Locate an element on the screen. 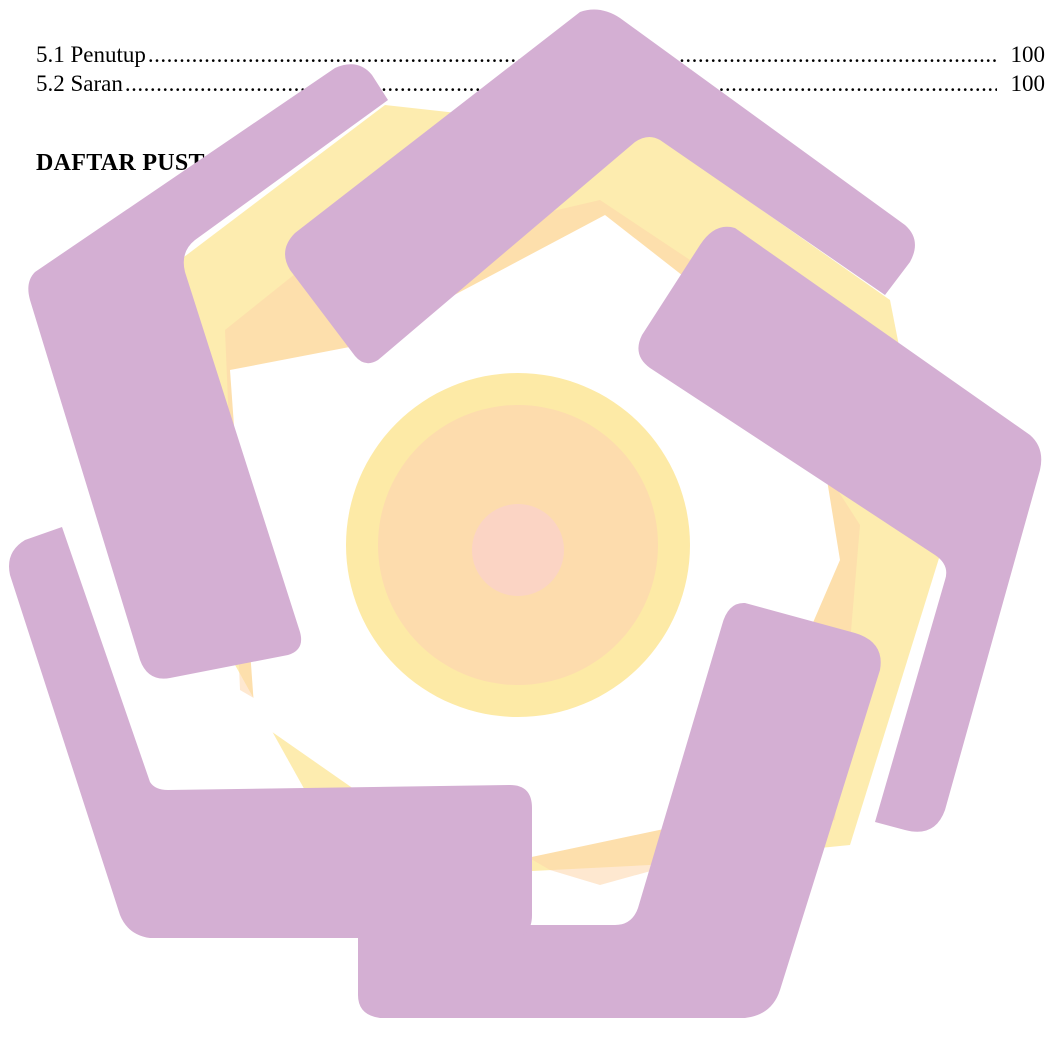 This screenshot has height=1041, width=1045. toc-entry: 5.1 Penutup 100 is located at coordinates (540, 54).